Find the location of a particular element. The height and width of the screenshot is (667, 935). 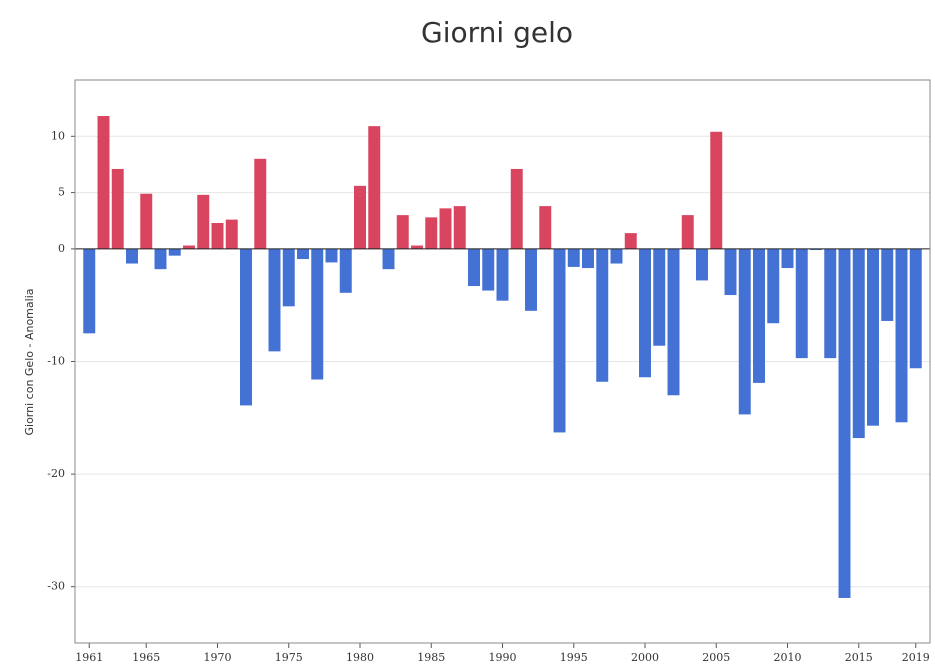

y-tick-label: 5 is located at coordinates (61, 192).